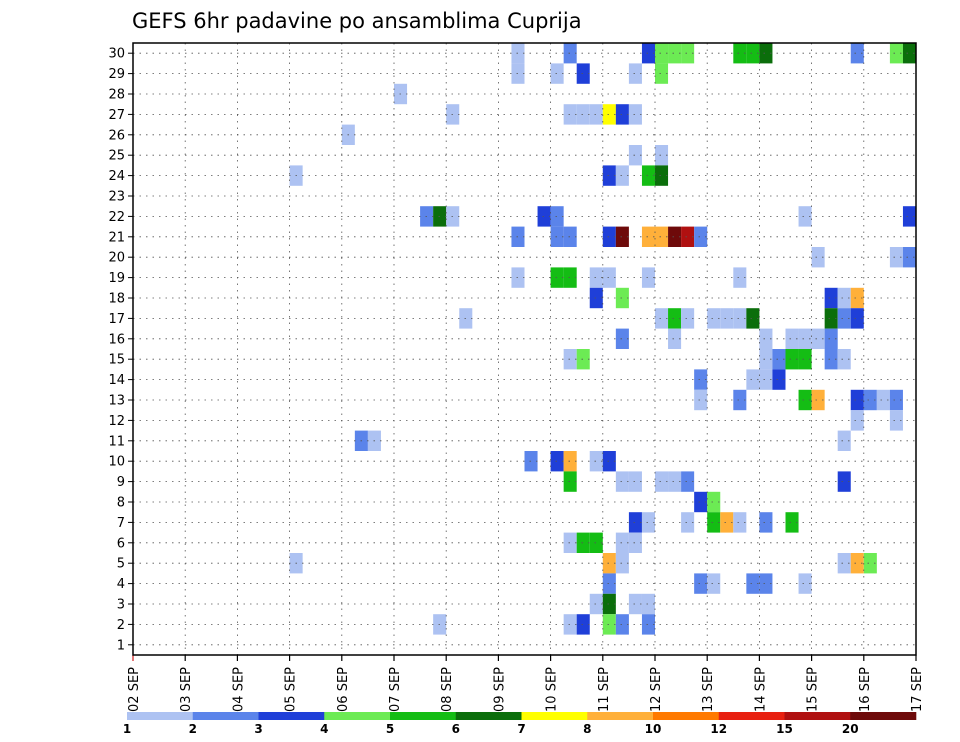  Describe the element at coordinates (238, 689) in the screenshot. I see `x-tick-label: 04 SEP` at that location.